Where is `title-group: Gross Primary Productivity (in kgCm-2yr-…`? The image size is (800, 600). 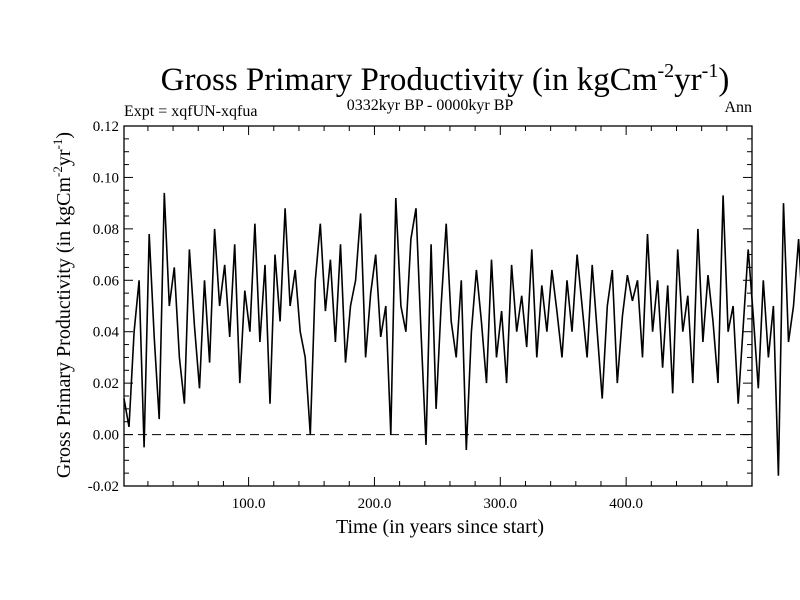
title-group: Gross Primary Productivity (in kgCm-2yr-… is located at coordinates (438, 90).